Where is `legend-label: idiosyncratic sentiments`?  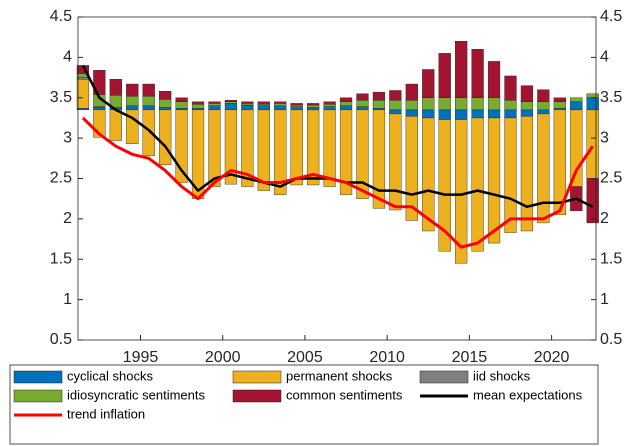 legend-label: idiosyncratic sentiments is located at coordinates (136, 394).